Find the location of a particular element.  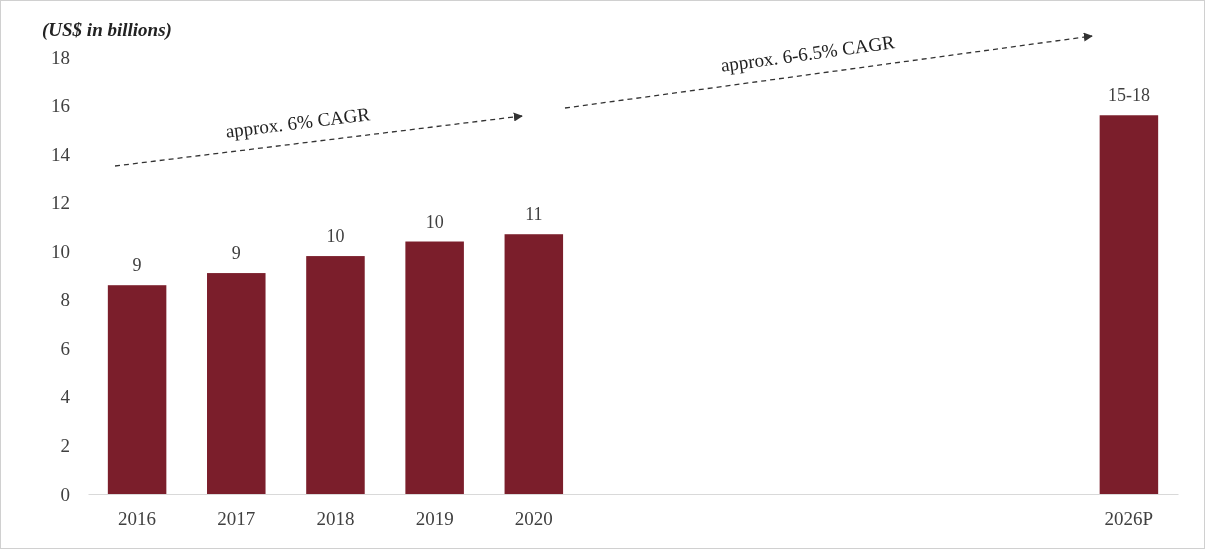

y-tick-label: 6 is located at coordinates (65, 348).